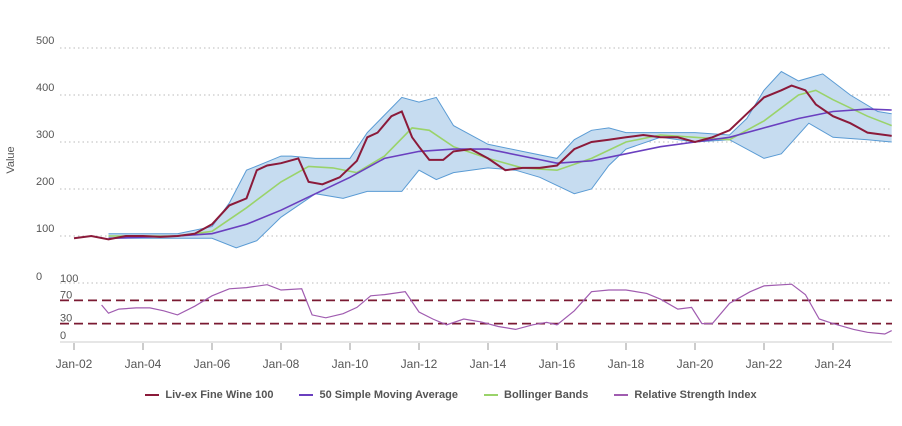 Image resolution: width=902 pixels, height=426 pixels. I want to click on x-tick-label: Jan-08, so click(281, 364).